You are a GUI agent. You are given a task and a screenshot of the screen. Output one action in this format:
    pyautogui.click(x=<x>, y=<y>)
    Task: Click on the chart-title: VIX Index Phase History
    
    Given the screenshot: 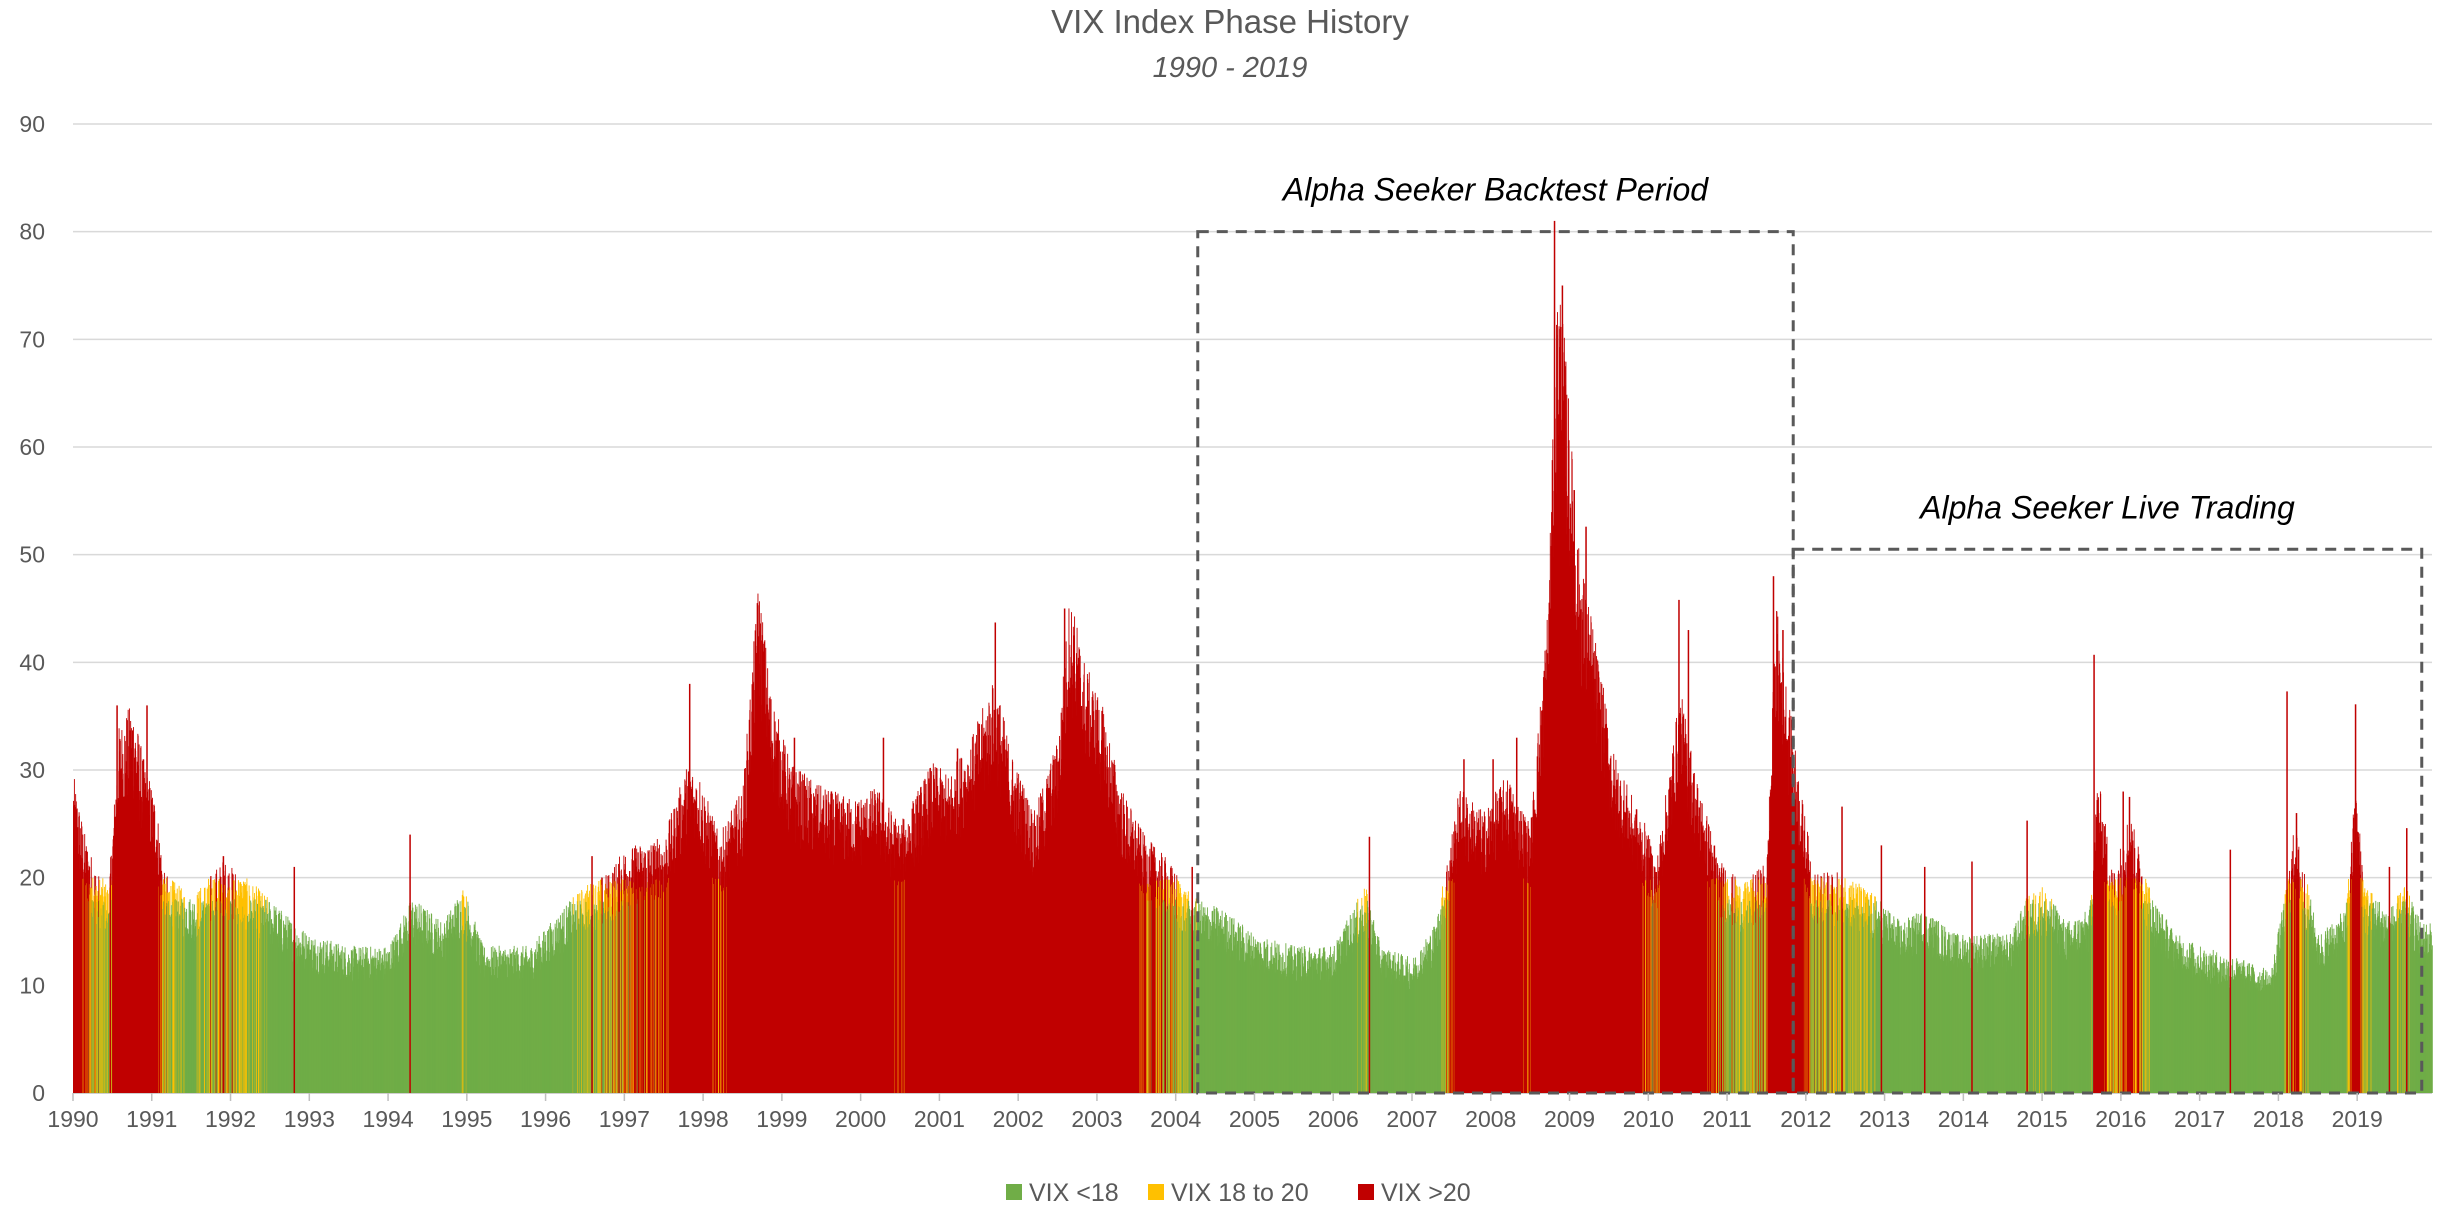 What is the action you would take?
    pyautogui.click(x=1230, y=21)
    